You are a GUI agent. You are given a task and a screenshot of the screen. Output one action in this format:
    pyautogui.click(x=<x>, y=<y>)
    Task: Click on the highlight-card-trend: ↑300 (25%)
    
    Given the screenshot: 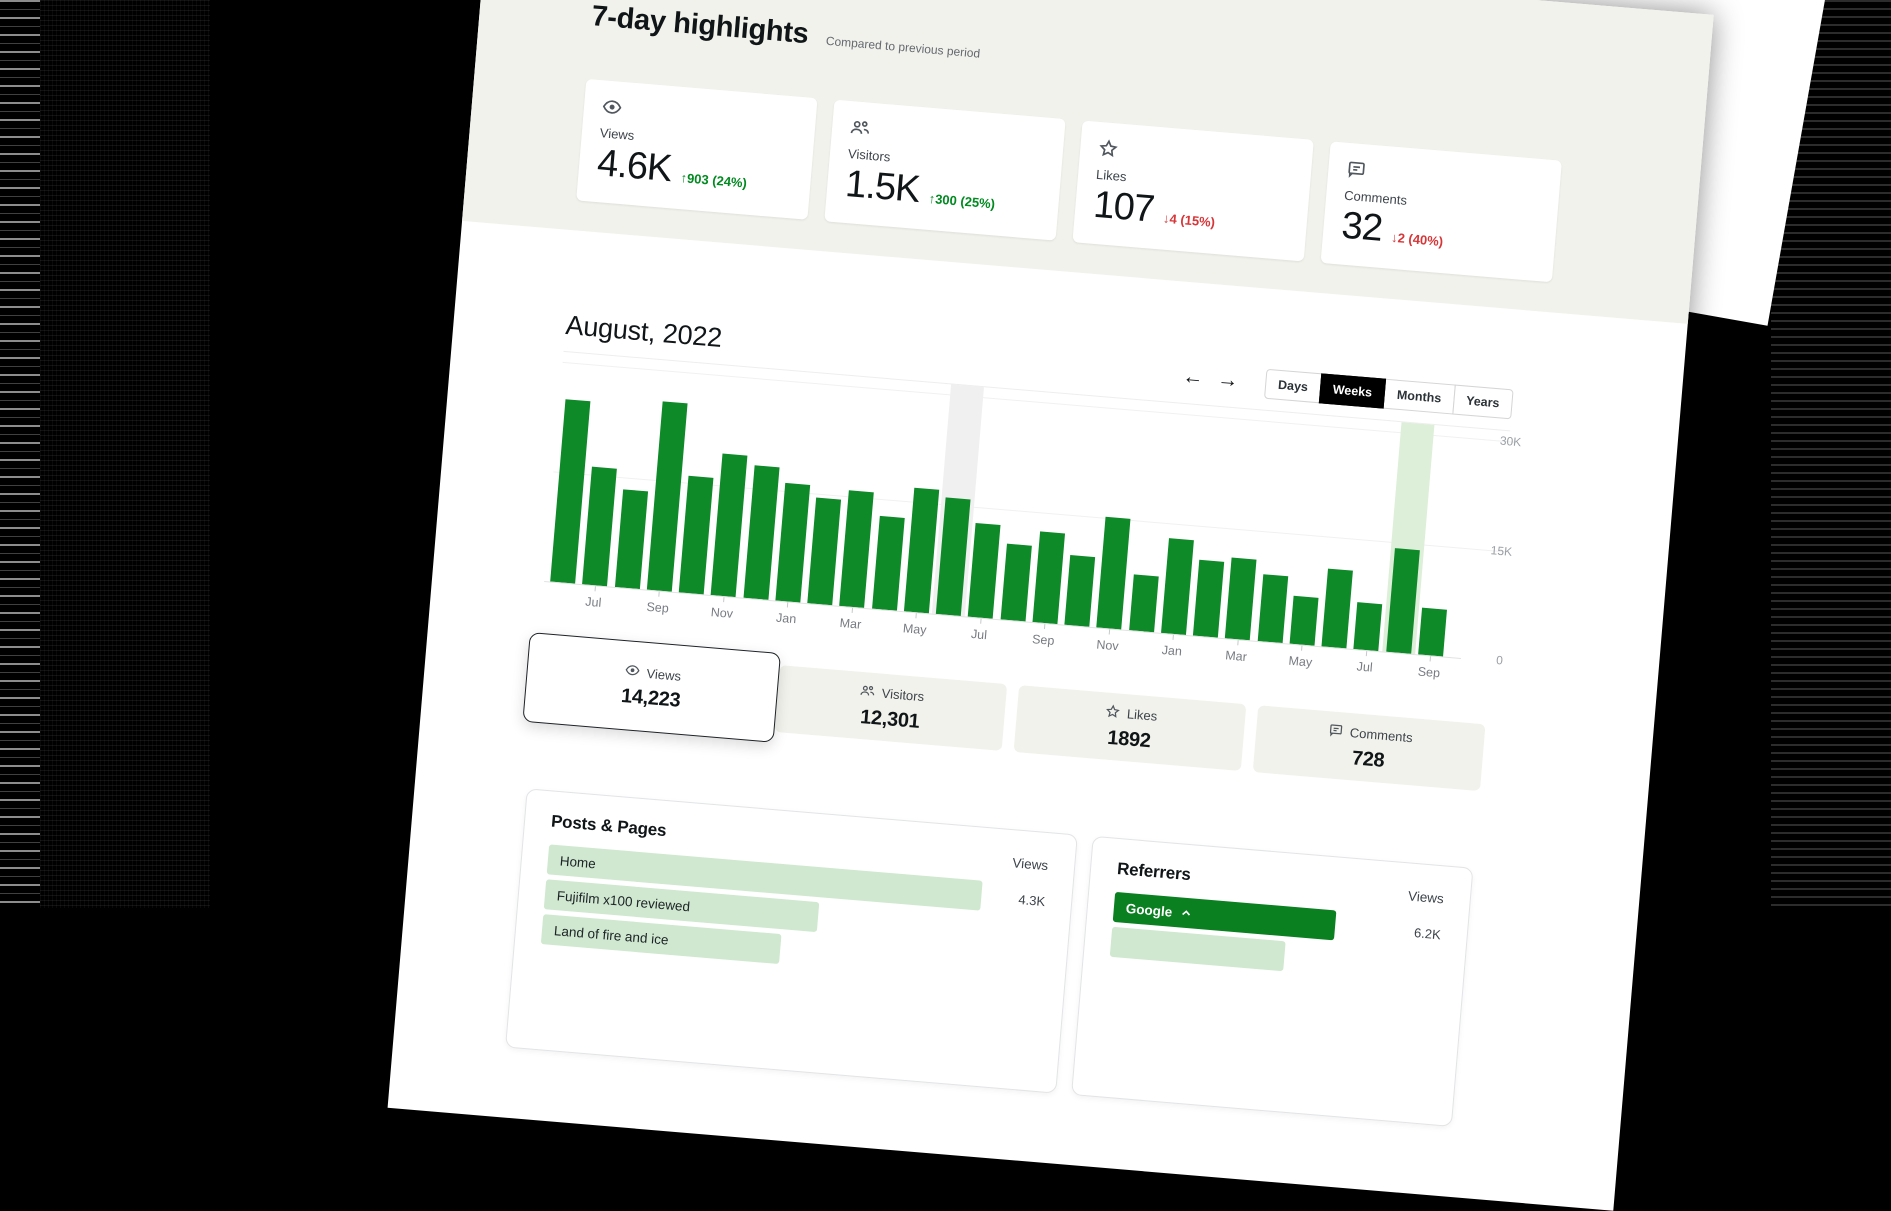 What is the action you would take?
    pyautogui.click(x=962, y=201)
    